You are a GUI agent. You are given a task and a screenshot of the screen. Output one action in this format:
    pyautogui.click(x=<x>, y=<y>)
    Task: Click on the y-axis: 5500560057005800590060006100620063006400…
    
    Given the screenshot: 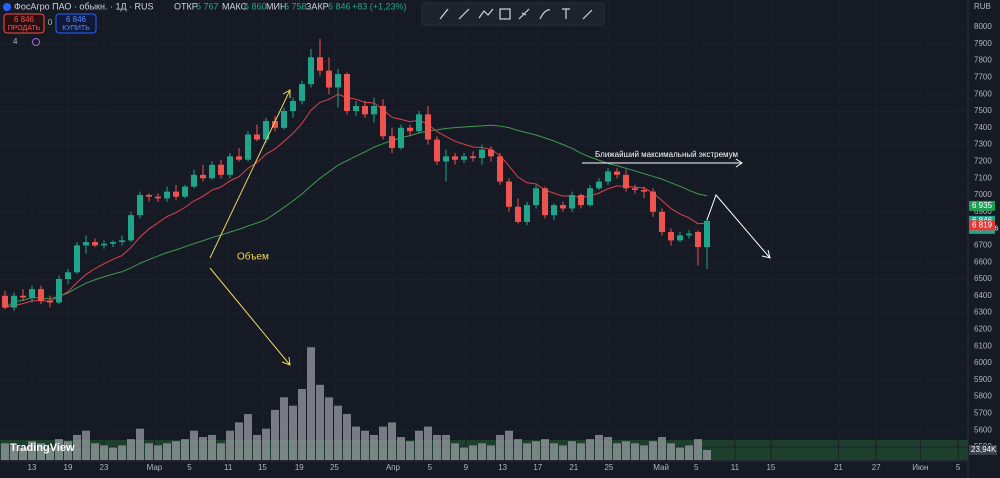 What is the action you would take?
    pyautogui.click(x=983, y=236)
    